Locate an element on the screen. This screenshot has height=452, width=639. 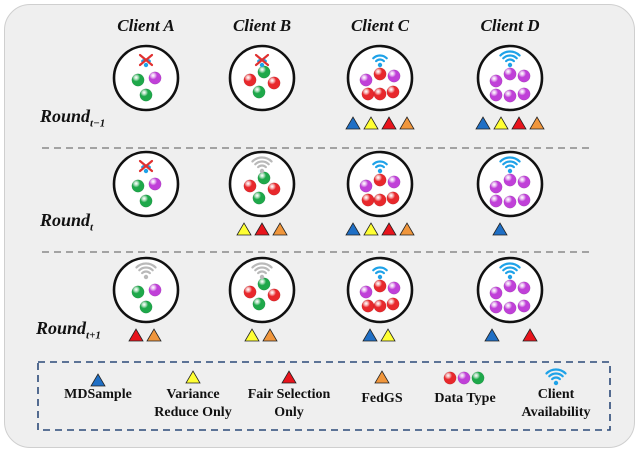
round-label-next: Roundt+1 is located at coordinates (68, 330).